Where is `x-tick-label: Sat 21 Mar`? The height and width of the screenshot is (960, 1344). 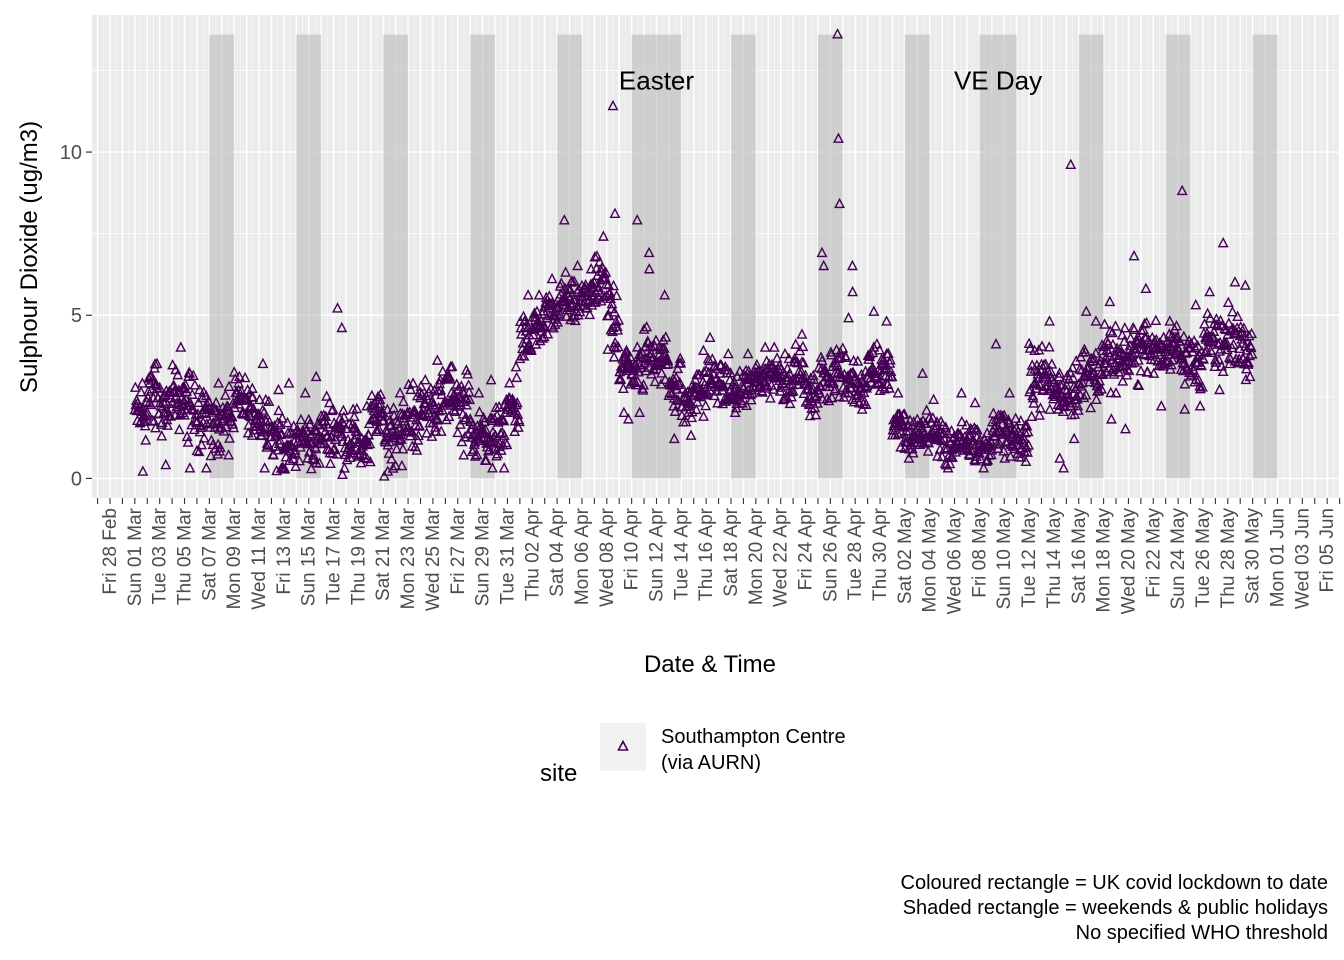
x-tick-label: Sat 21 Mar is located at coordinates (383, 554).